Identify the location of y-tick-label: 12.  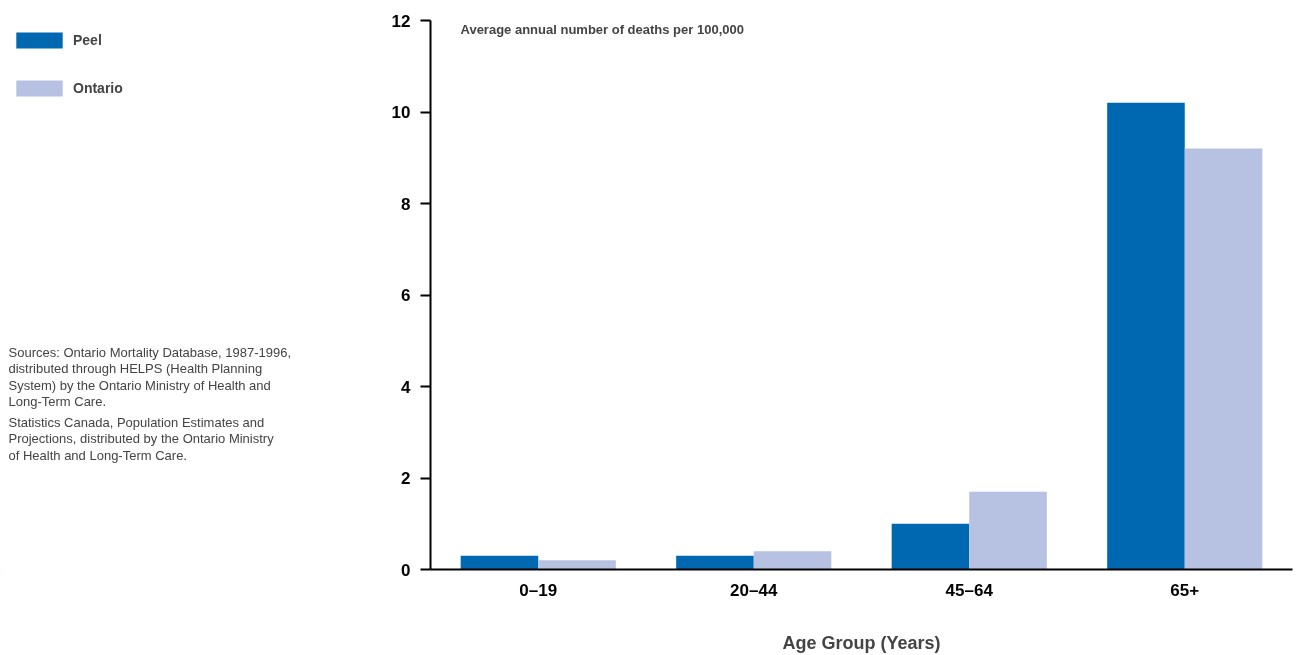
(401, 21).